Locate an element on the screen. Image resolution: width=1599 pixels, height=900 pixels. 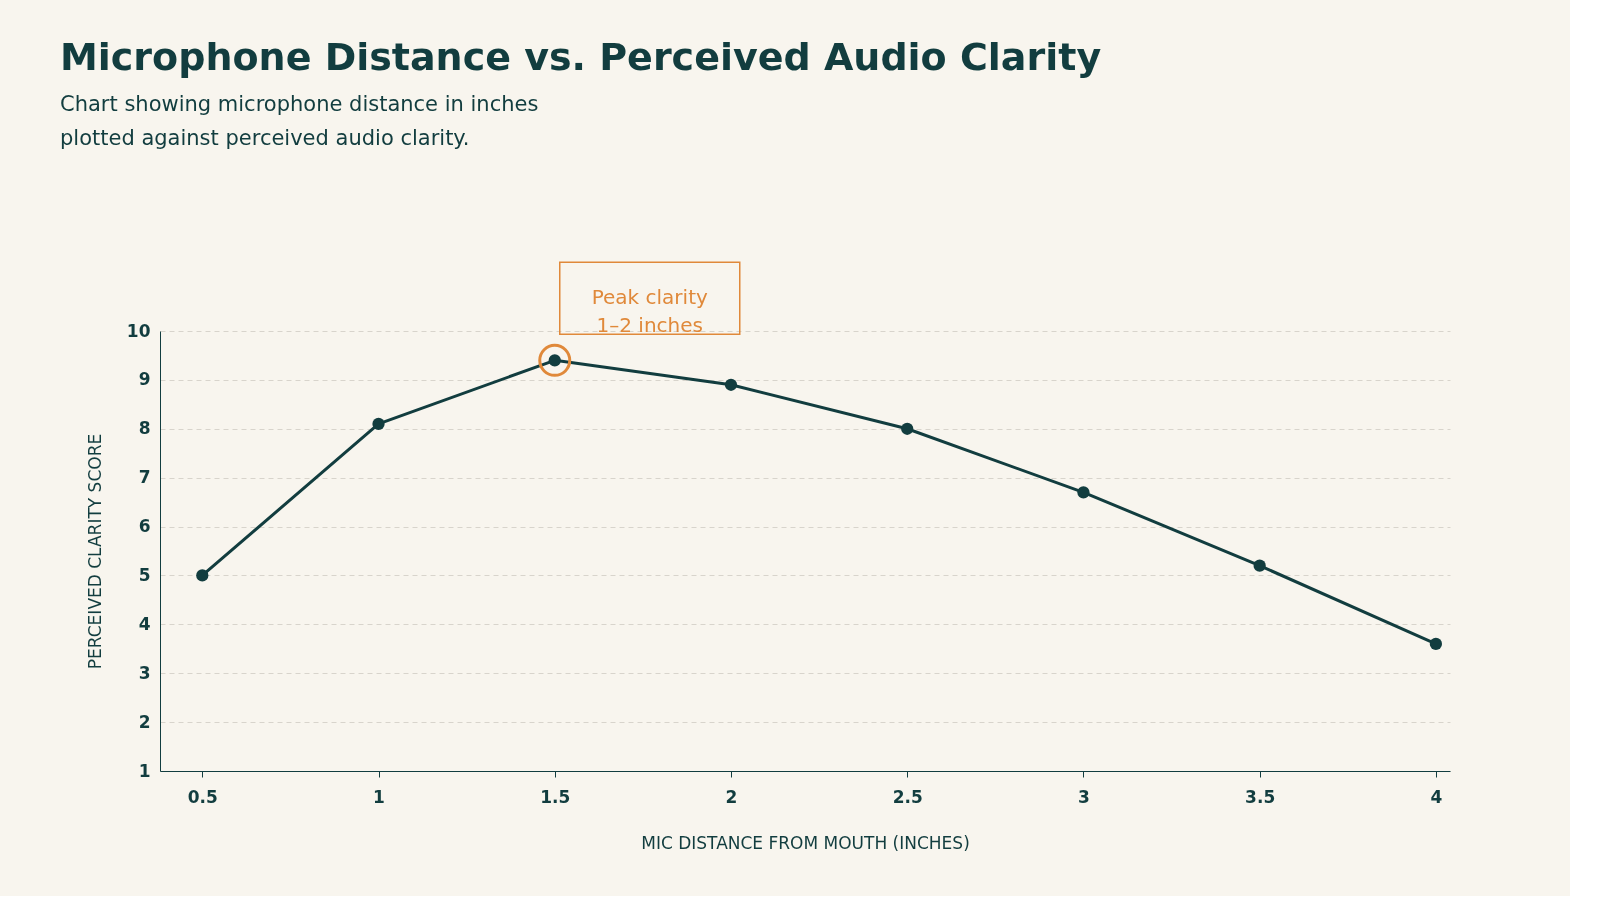
y-tick-label: 10 is located at coordinates (138, 330).